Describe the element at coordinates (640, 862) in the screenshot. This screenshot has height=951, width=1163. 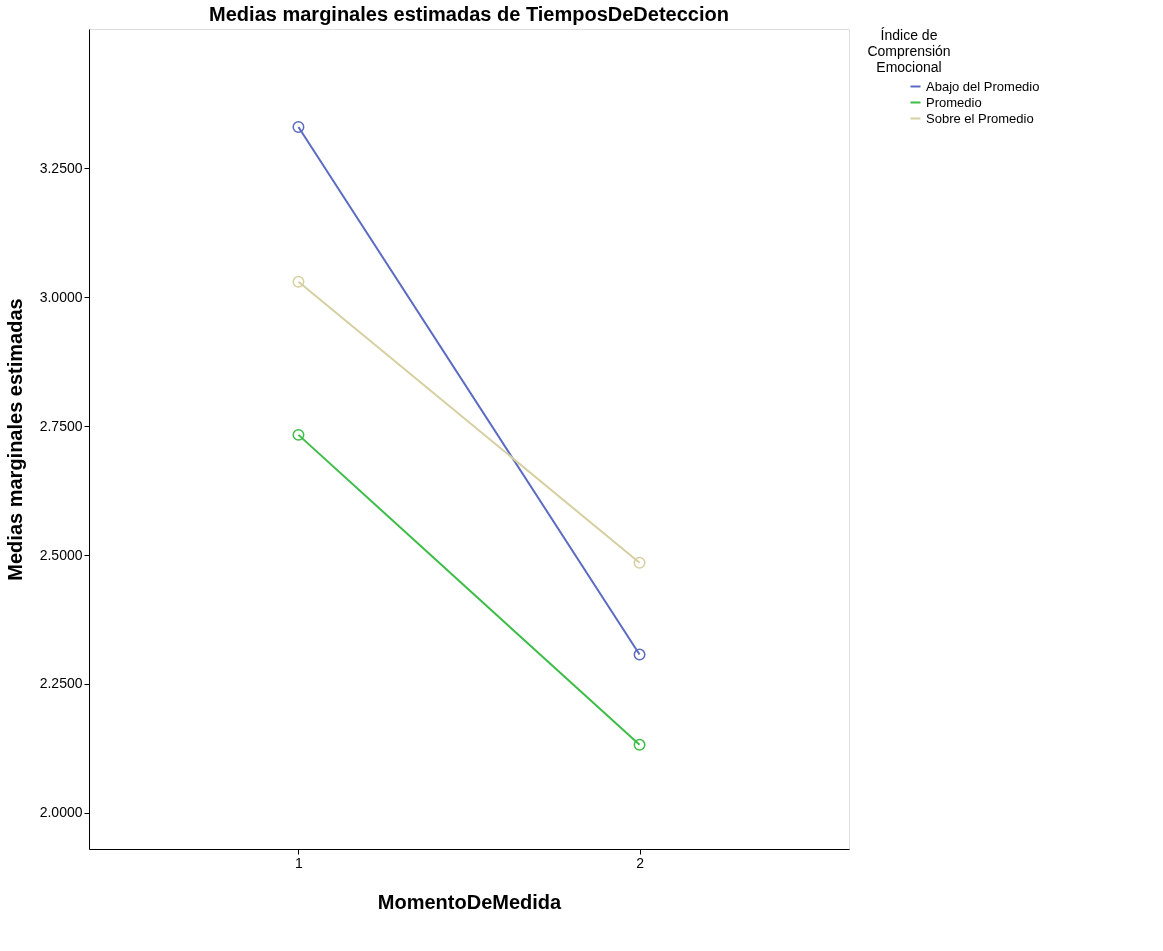
I see `x-tick-label: 2` at that location.